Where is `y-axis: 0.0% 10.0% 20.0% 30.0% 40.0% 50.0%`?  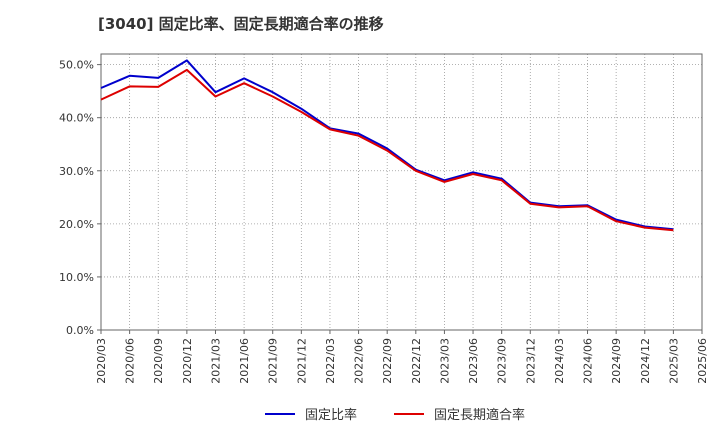 y-axis: 0.0% 10.0% 20.0% 30.0% 40.0% 50.0% is located at coordinates (80, 198).